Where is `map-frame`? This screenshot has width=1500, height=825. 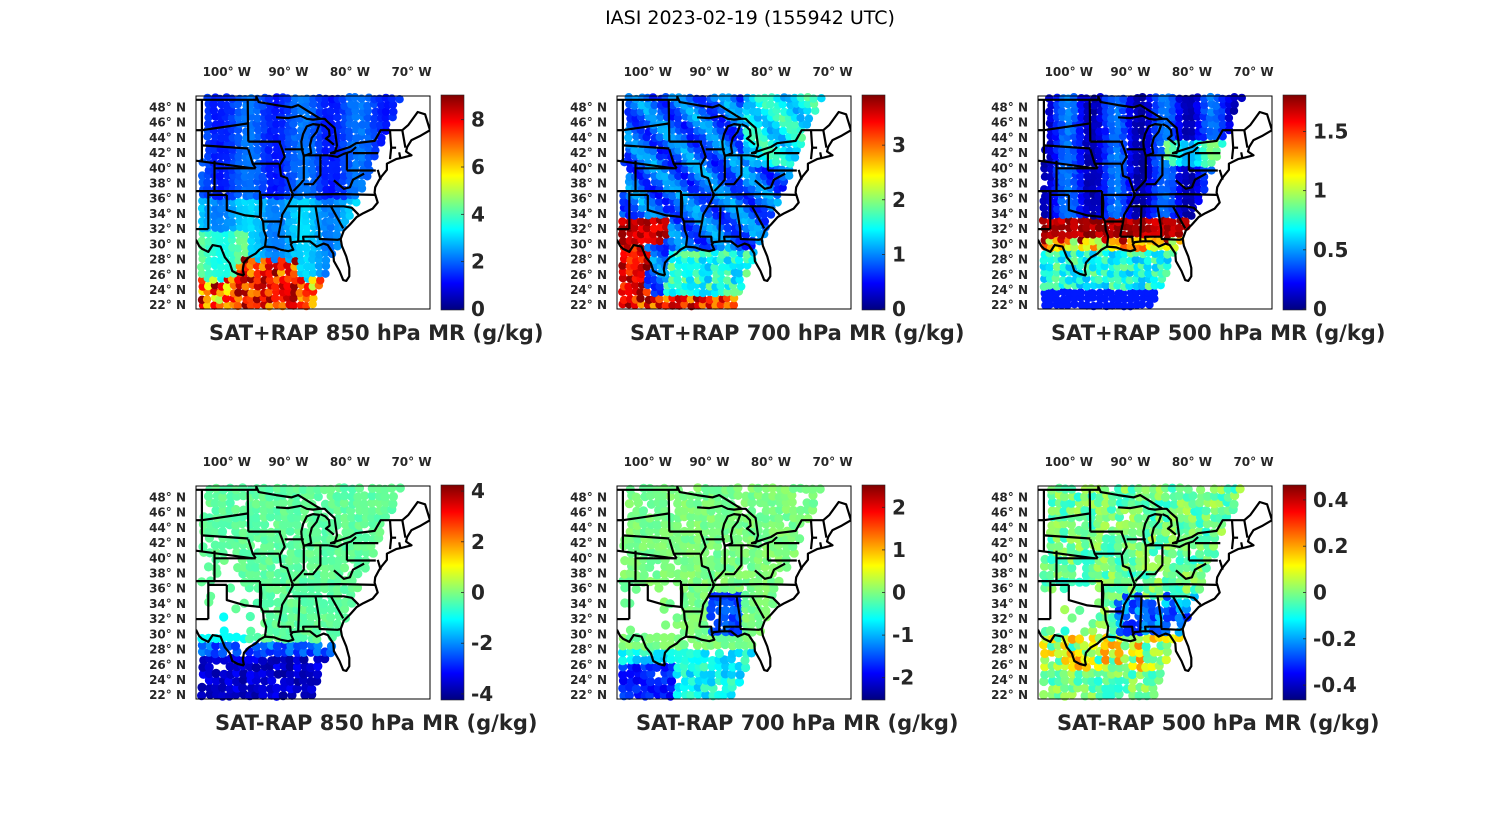
map-frame is located at coordinates (1155, 592).